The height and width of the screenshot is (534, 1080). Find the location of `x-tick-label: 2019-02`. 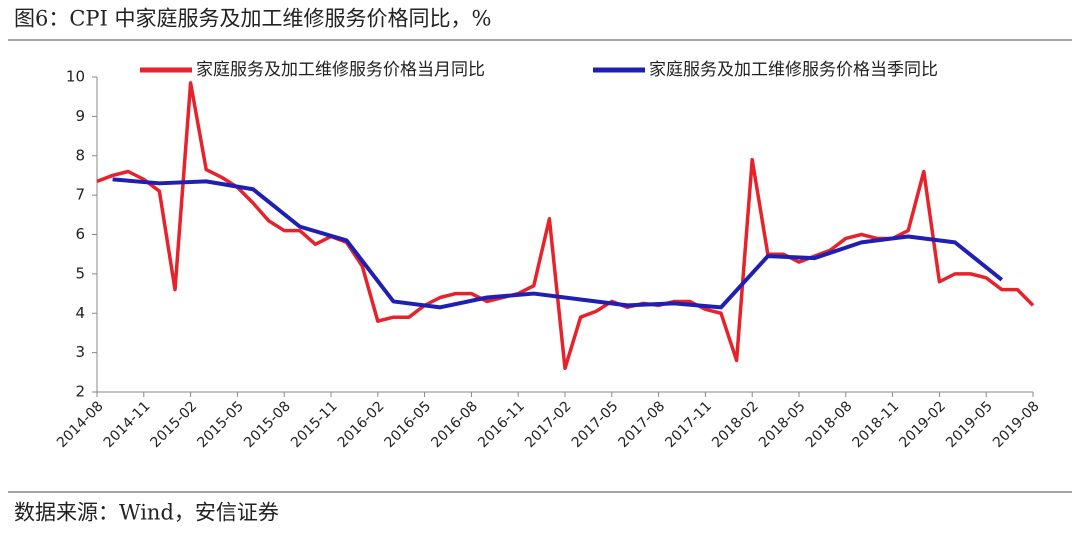

x-tick-label: 2019-02 is located at coordinates (922, 424).